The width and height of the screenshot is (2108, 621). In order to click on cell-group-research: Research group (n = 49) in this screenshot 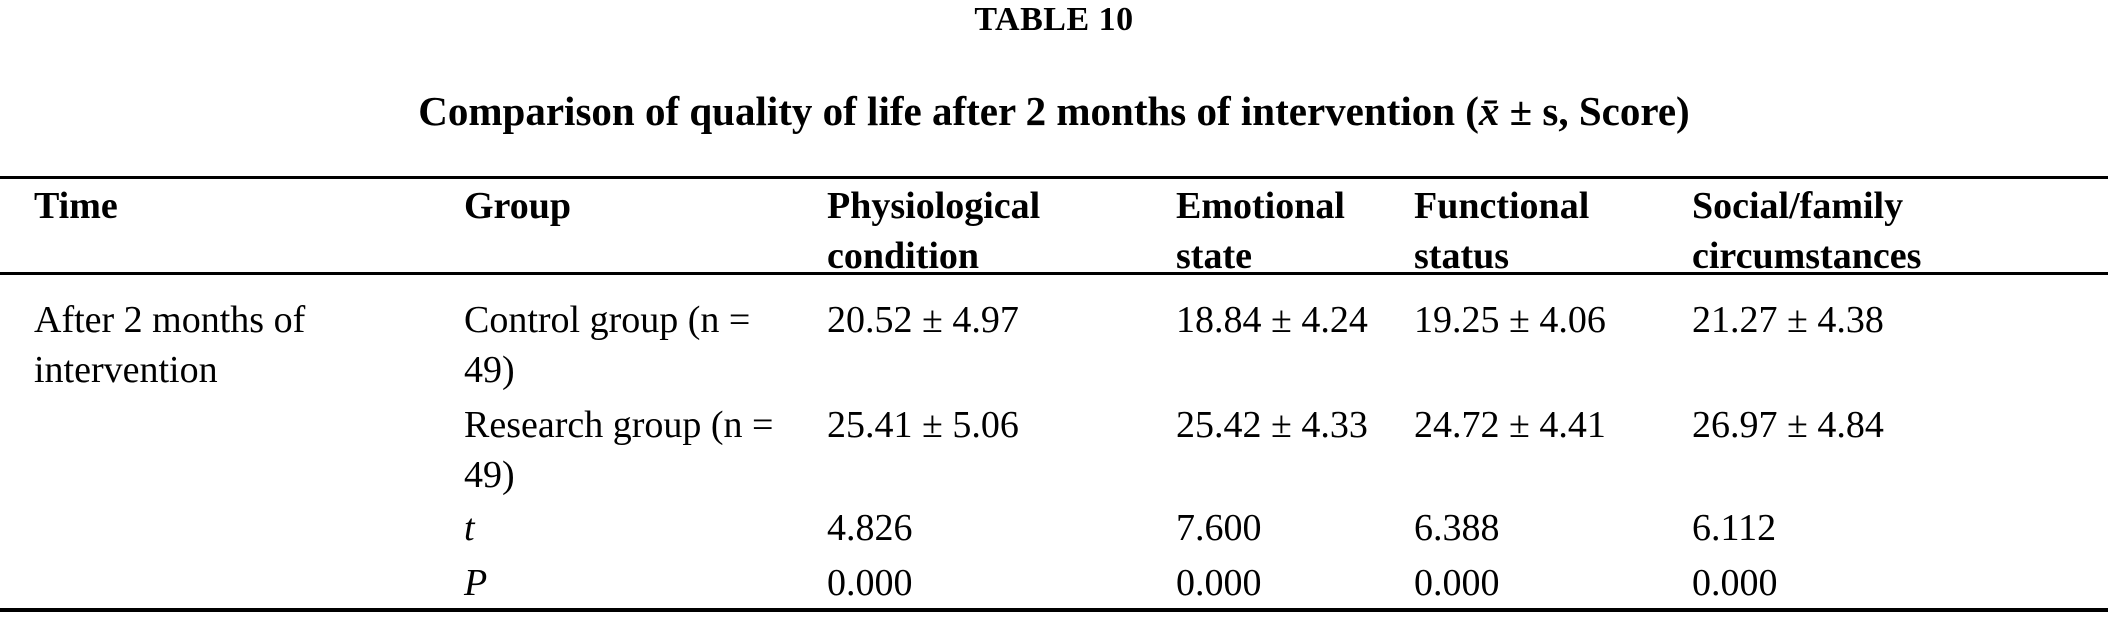, I will do `click(645, 450)`.